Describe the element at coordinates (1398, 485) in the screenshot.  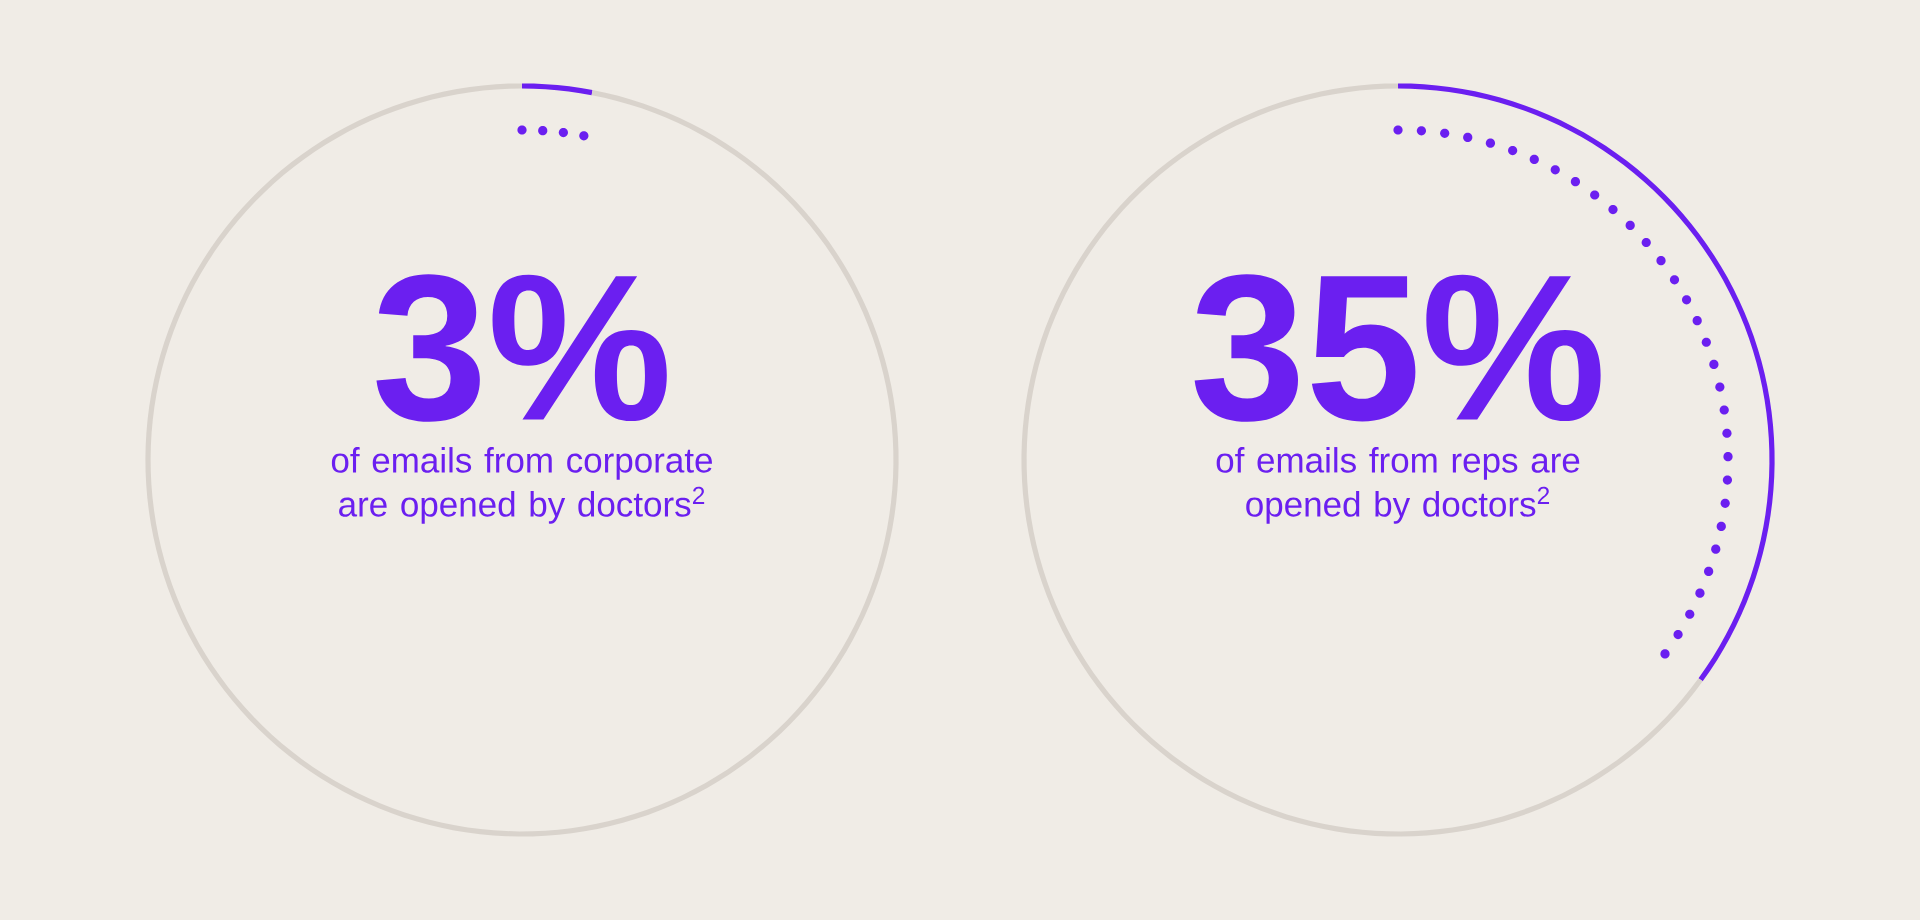
I see `text: of emails from reps are opened by doctors$^{2}$` at that location.